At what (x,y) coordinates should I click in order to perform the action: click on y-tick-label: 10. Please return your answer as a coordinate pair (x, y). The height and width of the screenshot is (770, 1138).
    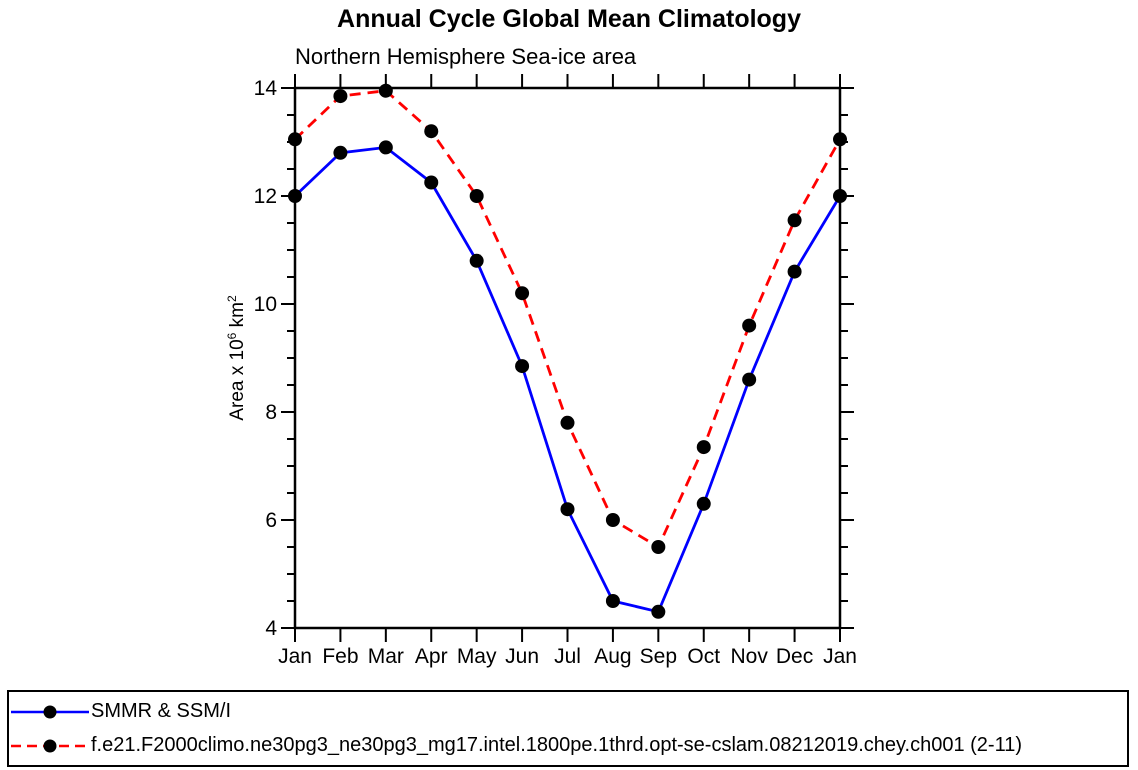
    Looking at the image, I should click on (265, 304).